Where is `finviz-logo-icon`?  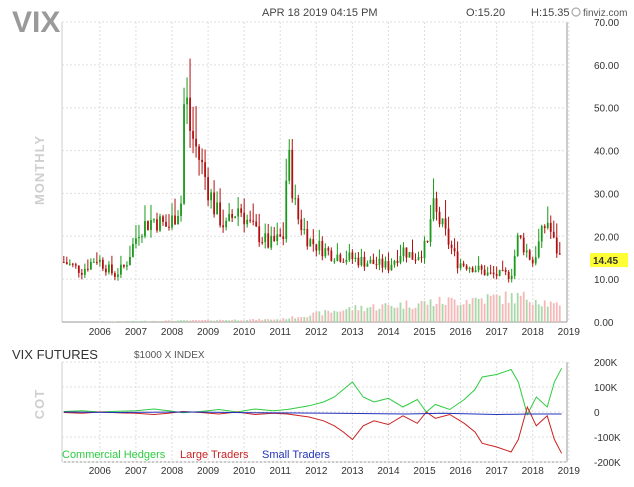
finviz-logo-icon is located at coordinates (576, 12).